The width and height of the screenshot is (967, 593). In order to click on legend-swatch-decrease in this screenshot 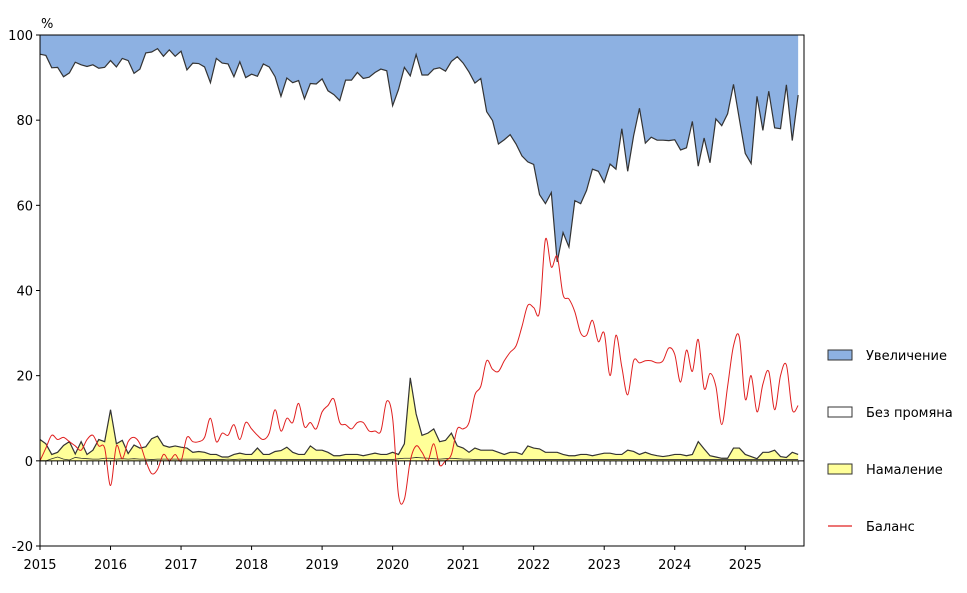, I will do `click(840, 469)`.